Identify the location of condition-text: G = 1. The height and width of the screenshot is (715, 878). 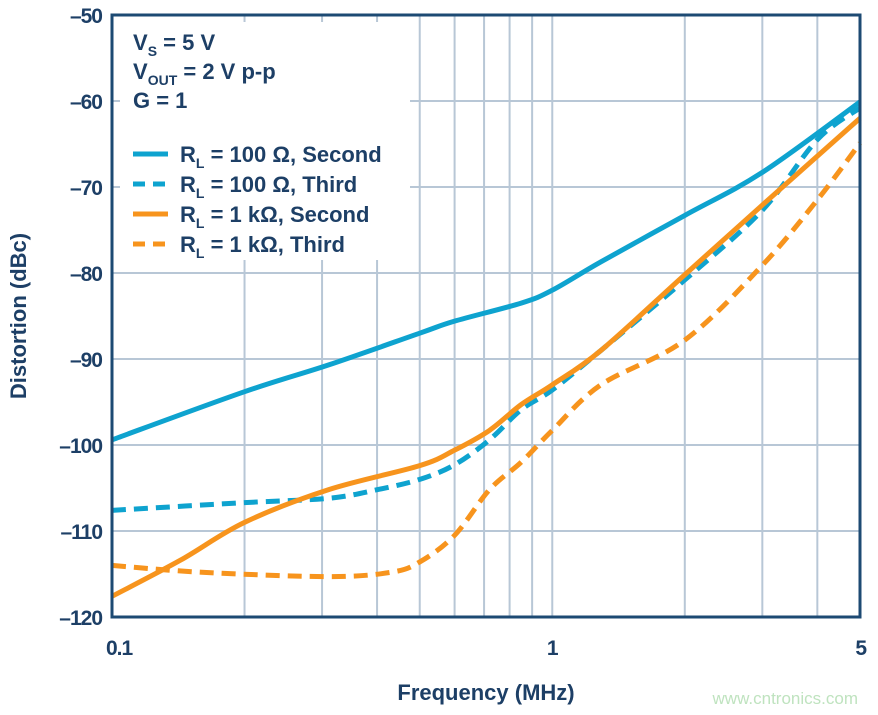
(160, 100).